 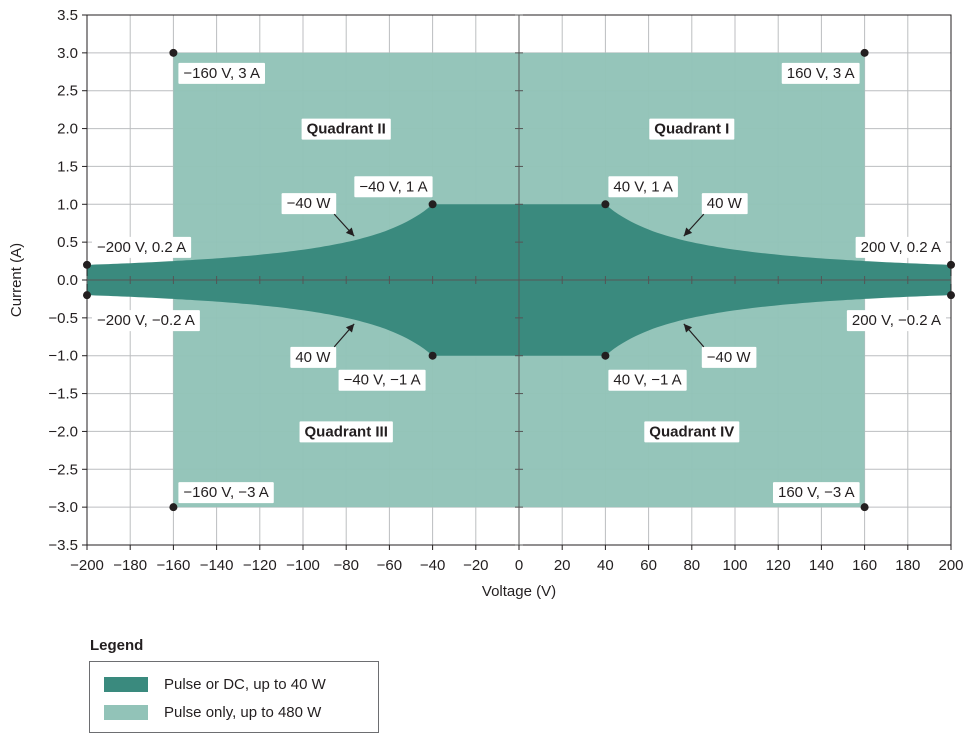 I want to click on y-tick-label: 3.0, so click(x=67, y=53).